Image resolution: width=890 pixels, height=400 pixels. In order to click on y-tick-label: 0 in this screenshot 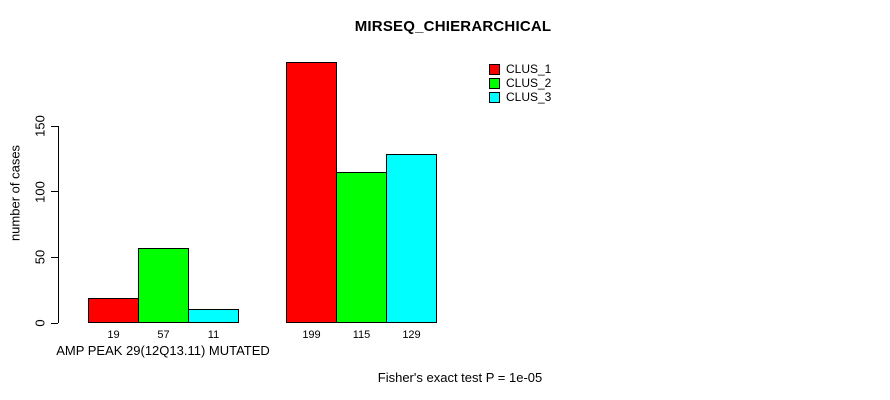, I will do `click(40, 323)`.